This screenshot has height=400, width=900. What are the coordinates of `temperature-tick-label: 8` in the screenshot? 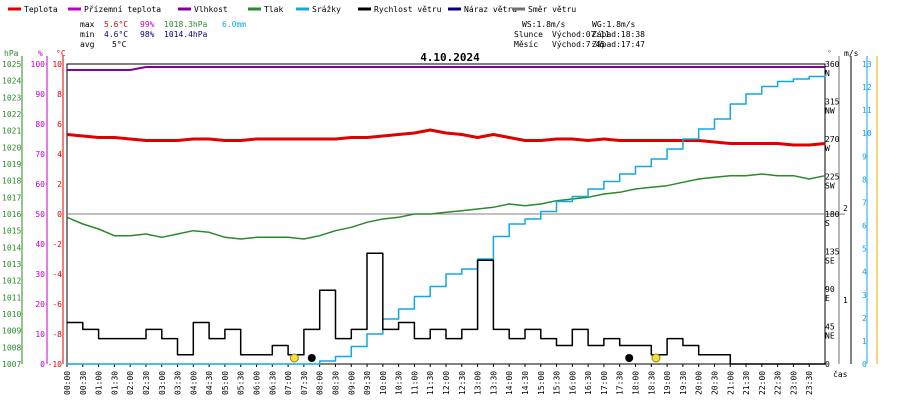 It's located at (59, 94).